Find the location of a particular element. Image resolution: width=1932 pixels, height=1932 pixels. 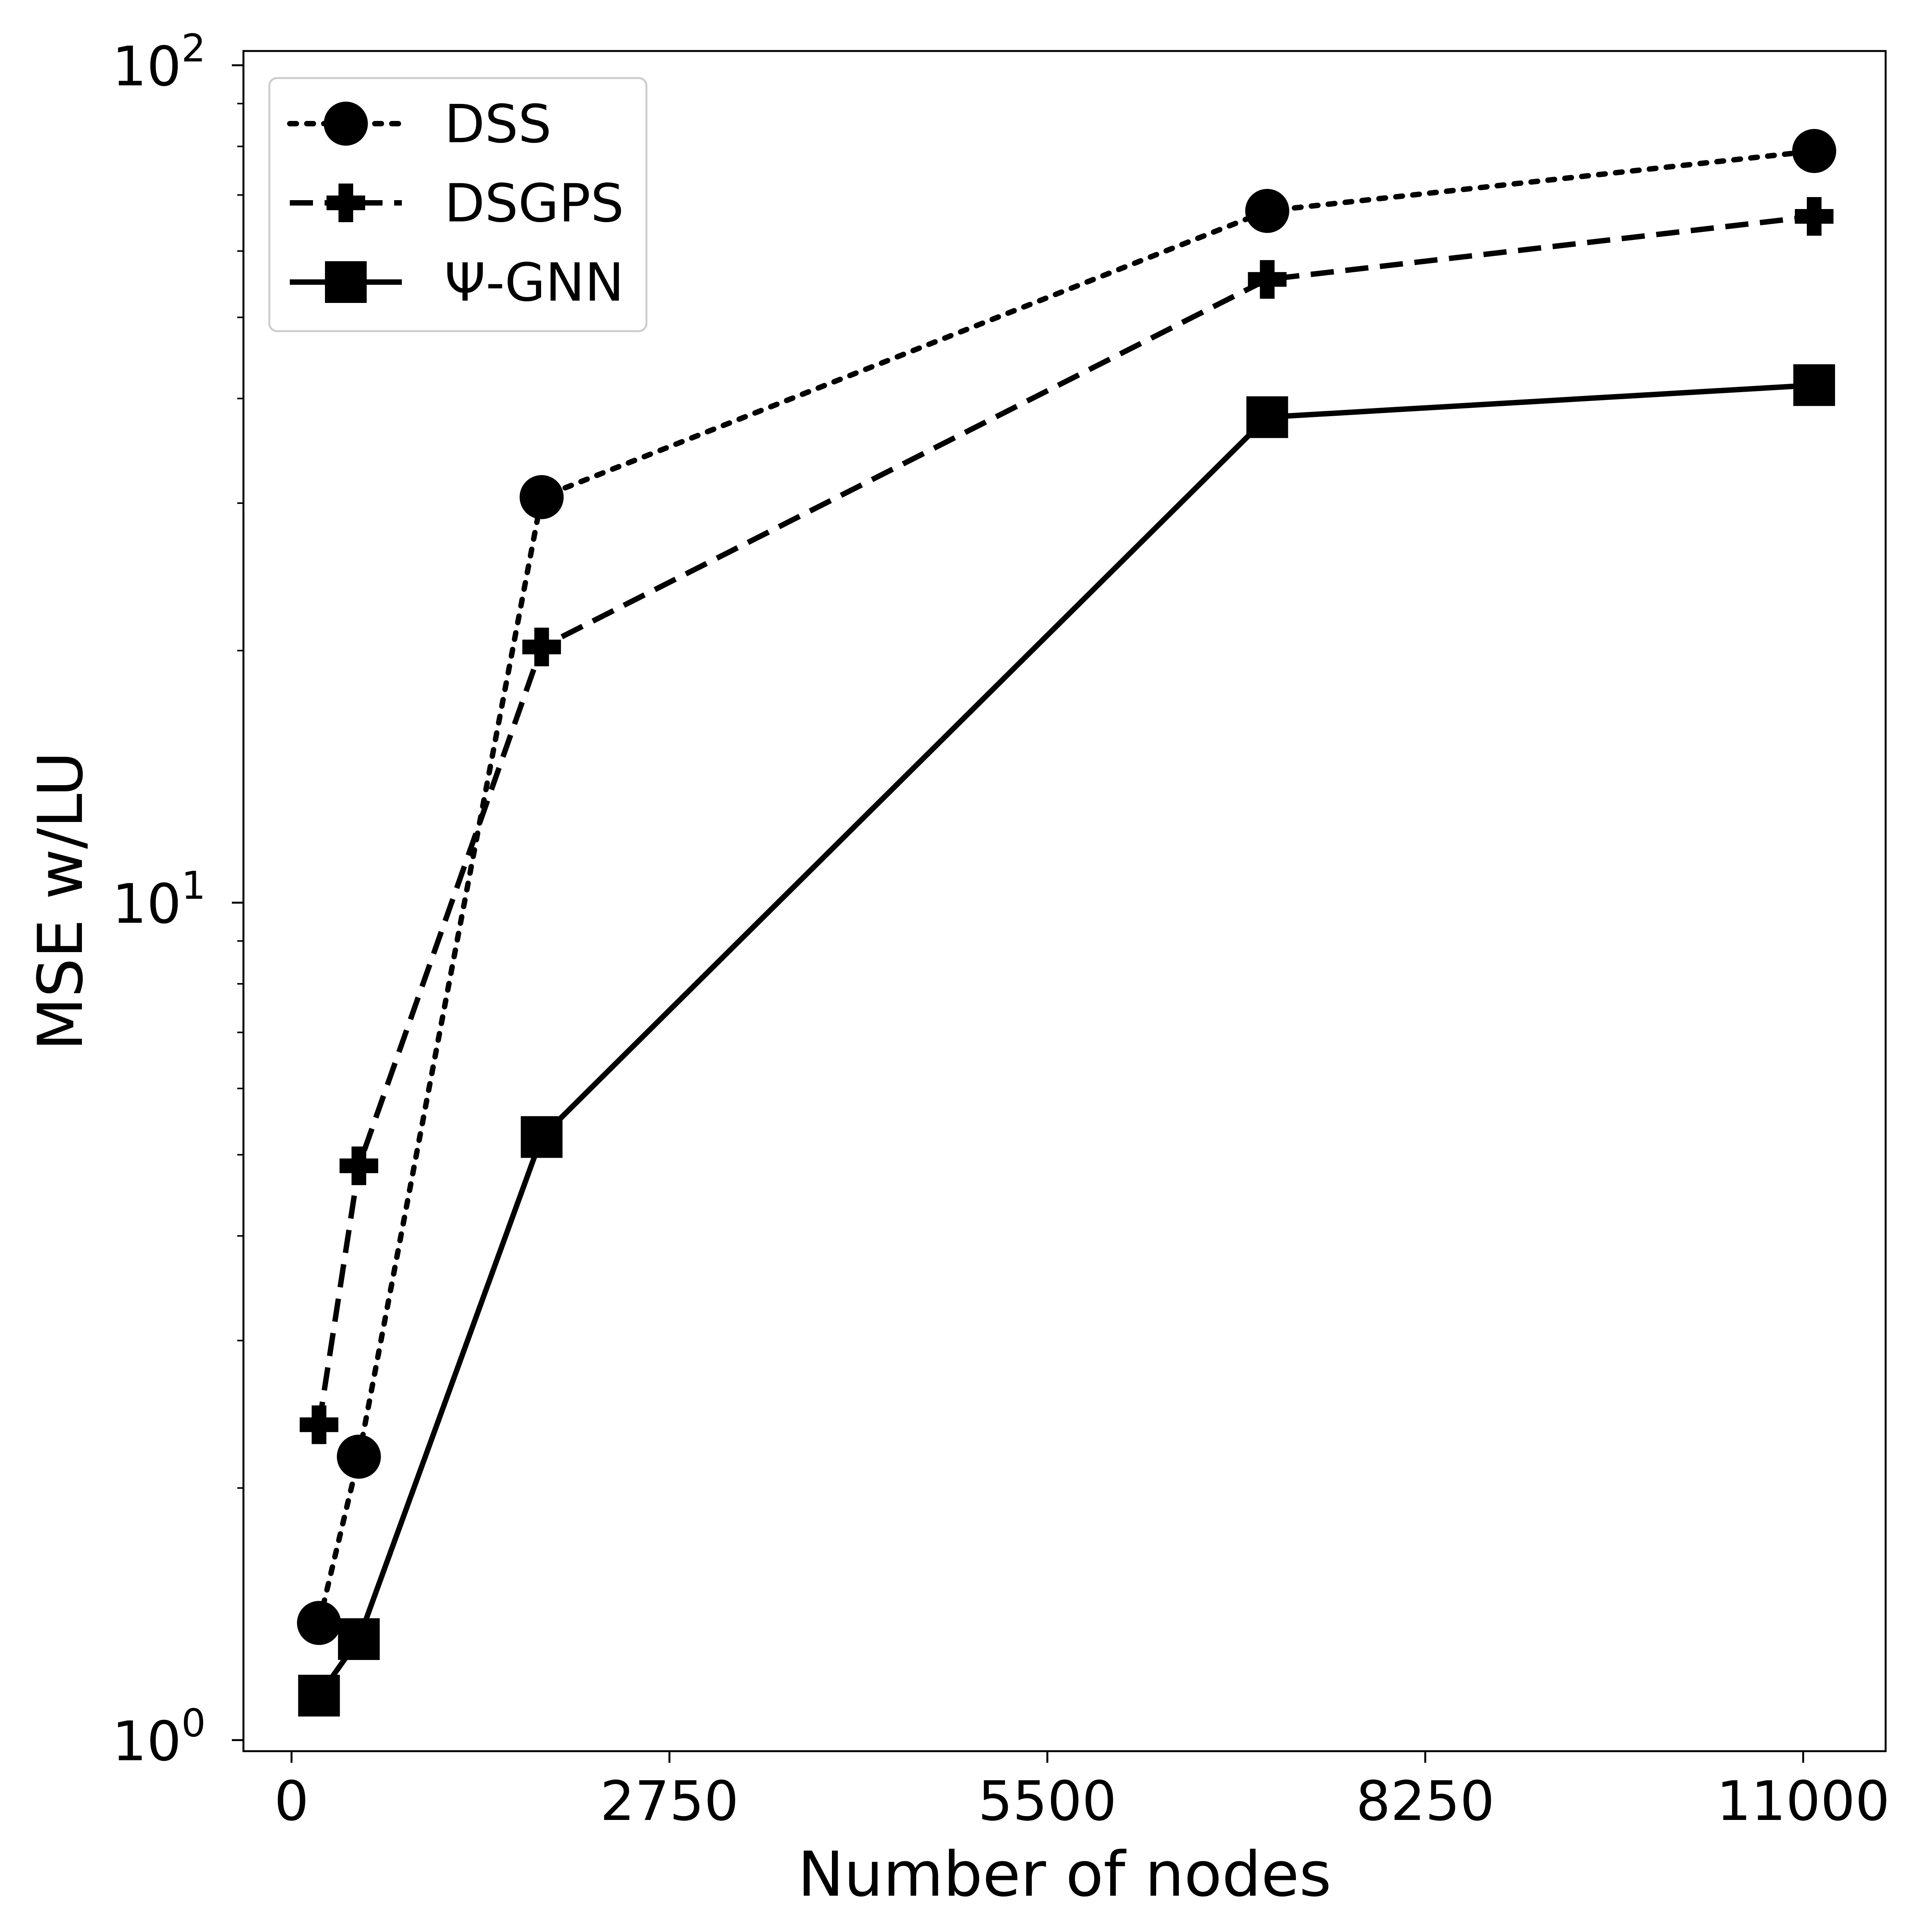

x-tick-label: 11000 is located at coordinates (1803, 1801).